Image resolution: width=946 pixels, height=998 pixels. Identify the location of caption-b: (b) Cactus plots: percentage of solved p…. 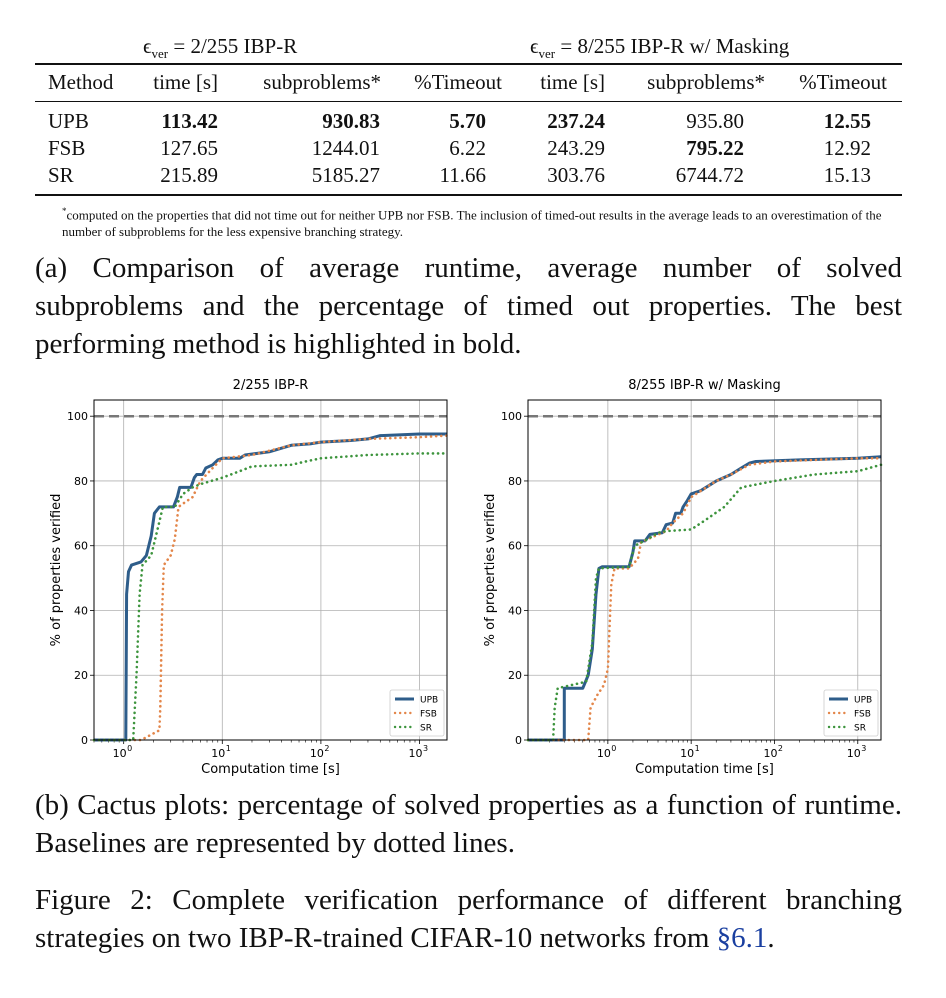
(468, 824).